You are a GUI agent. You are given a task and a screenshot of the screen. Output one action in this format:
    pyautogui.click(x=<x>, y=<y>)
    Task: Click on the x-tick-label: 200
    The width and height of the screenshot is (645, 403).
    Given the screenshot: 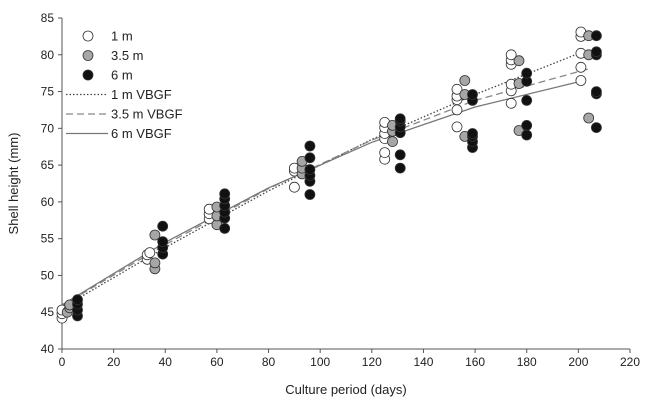 What is the action you would take?
    pyautogui.click(x=578, y=362)
    